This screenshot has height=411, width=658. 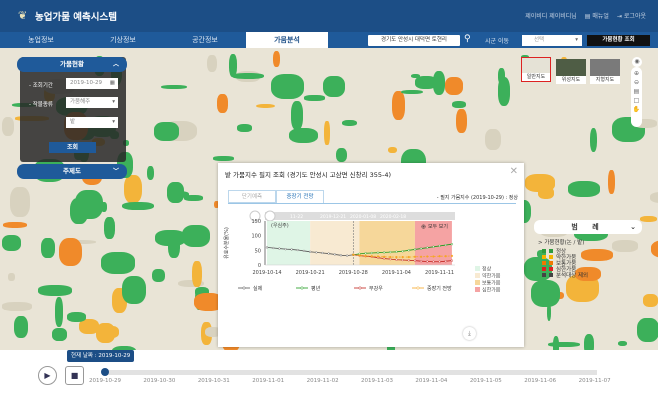 I want to click on timeline-date: 2019-11-03, so click(x=377, y=381).